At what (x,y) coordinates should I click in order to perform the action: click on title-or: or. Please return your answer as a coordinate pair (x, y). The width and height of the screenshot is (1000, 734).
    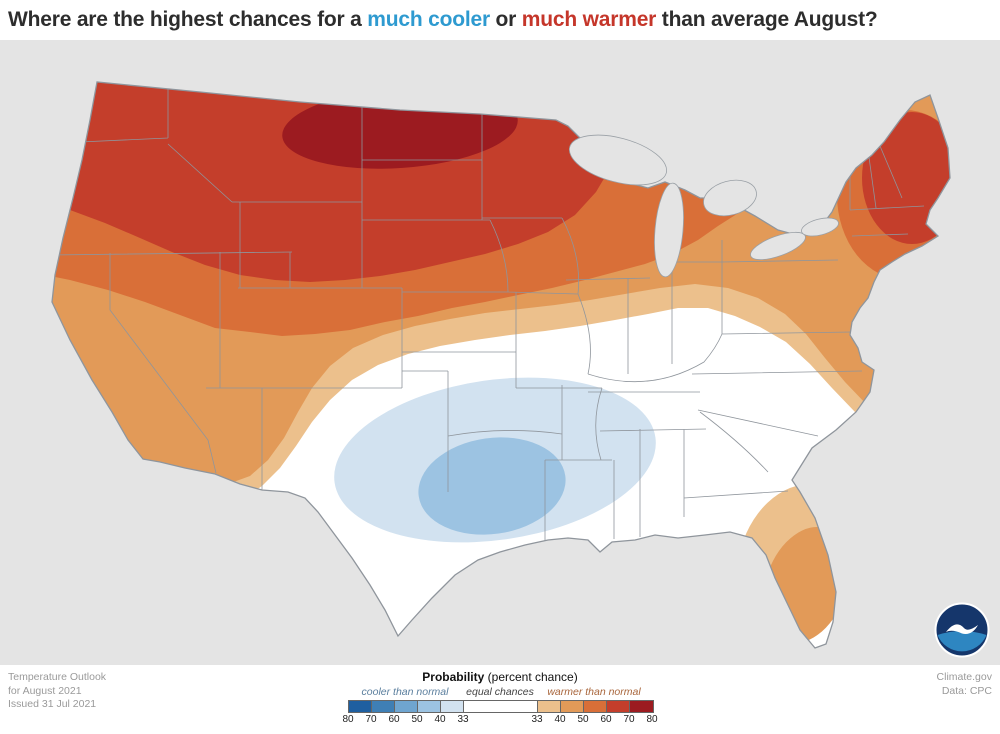
    Looking at the image, I should click on (505, 19).